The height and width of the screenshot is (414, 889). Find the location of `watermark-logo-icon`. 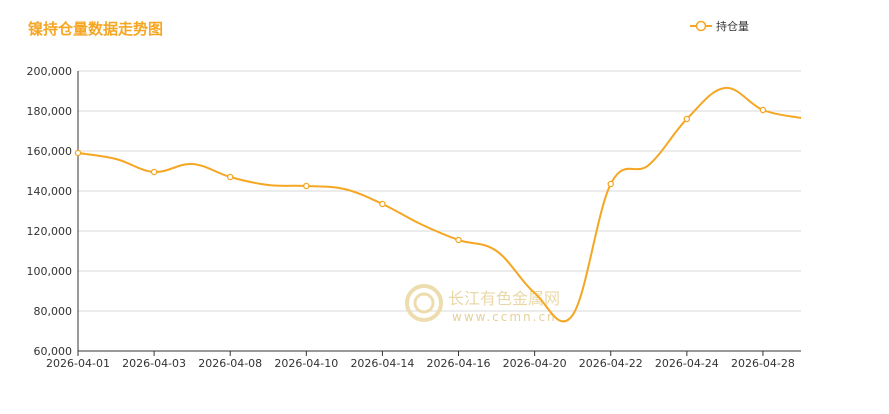

watermark-logo-icon is located at coordinates (424, 303).